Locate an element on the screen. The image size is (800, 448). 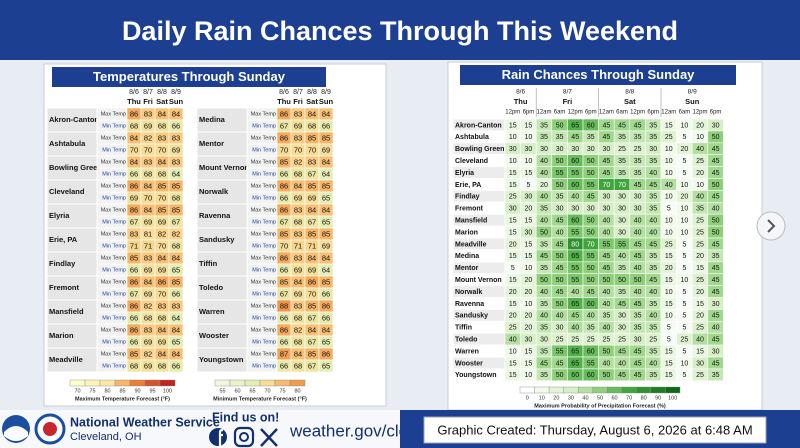
rain-legend-tick: 20 is located at coordinates (556, 398).